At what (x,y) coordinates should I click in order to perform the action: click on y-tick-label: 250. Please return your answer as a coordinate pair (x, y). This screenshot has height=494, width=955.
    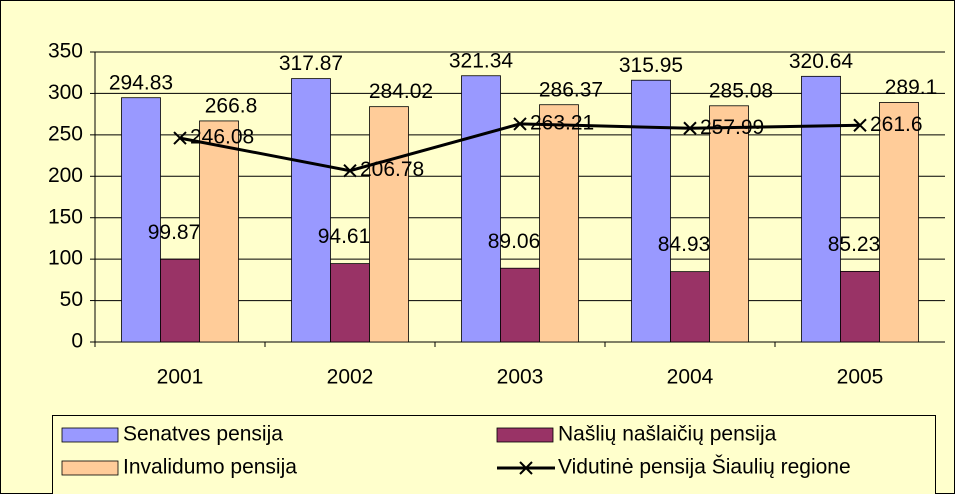
    Looking at the image, I should click on (65, 133).